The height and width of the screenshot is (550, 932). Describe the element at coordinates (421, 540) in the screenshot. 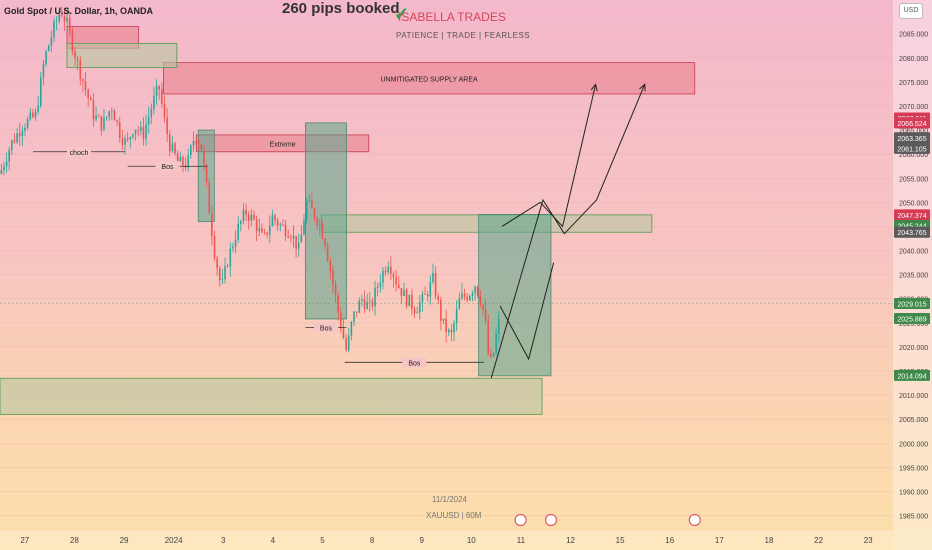

I see `x-tick-label: 9` at that location.